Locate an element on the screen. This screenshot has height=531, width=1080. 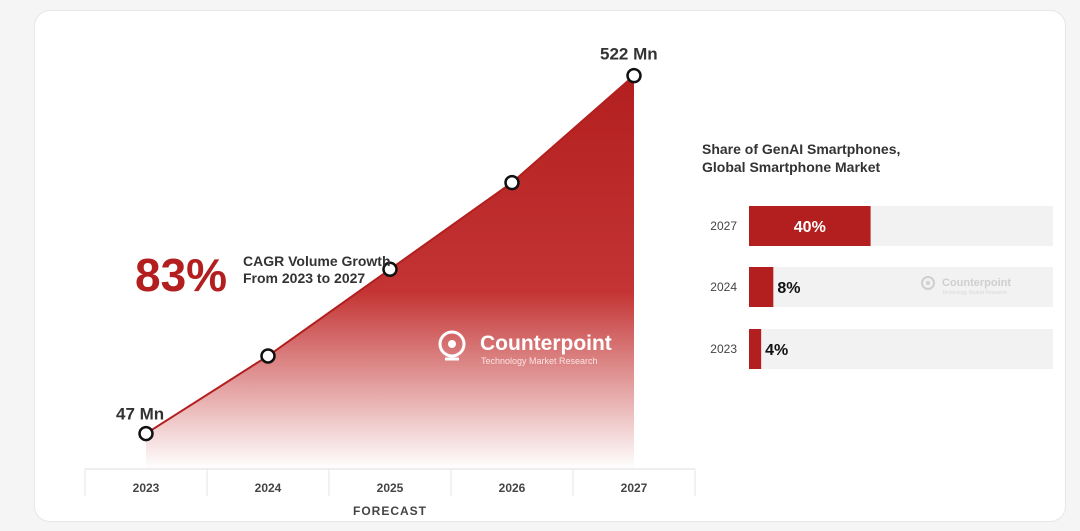
x-axis-label: FORECAST is located at coordinates (390, 511).